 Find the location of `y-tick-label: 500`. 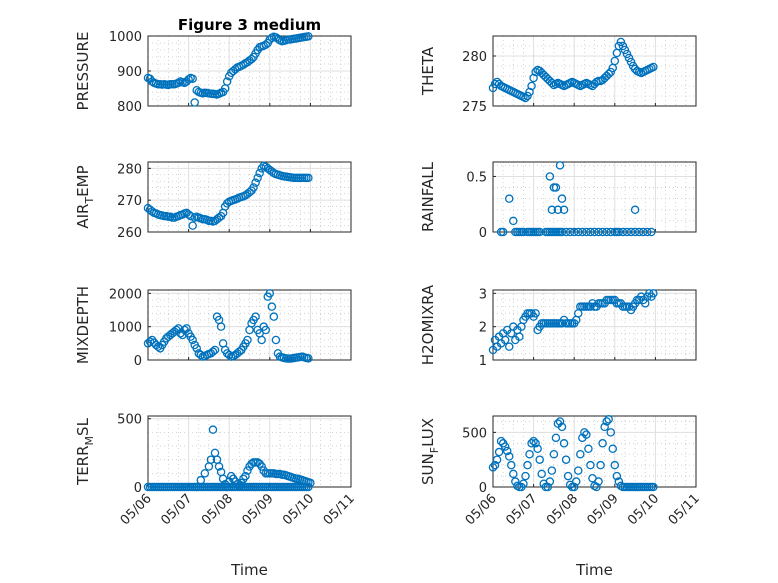

y-tick-label: 500 is located at coordinates (474, 433).